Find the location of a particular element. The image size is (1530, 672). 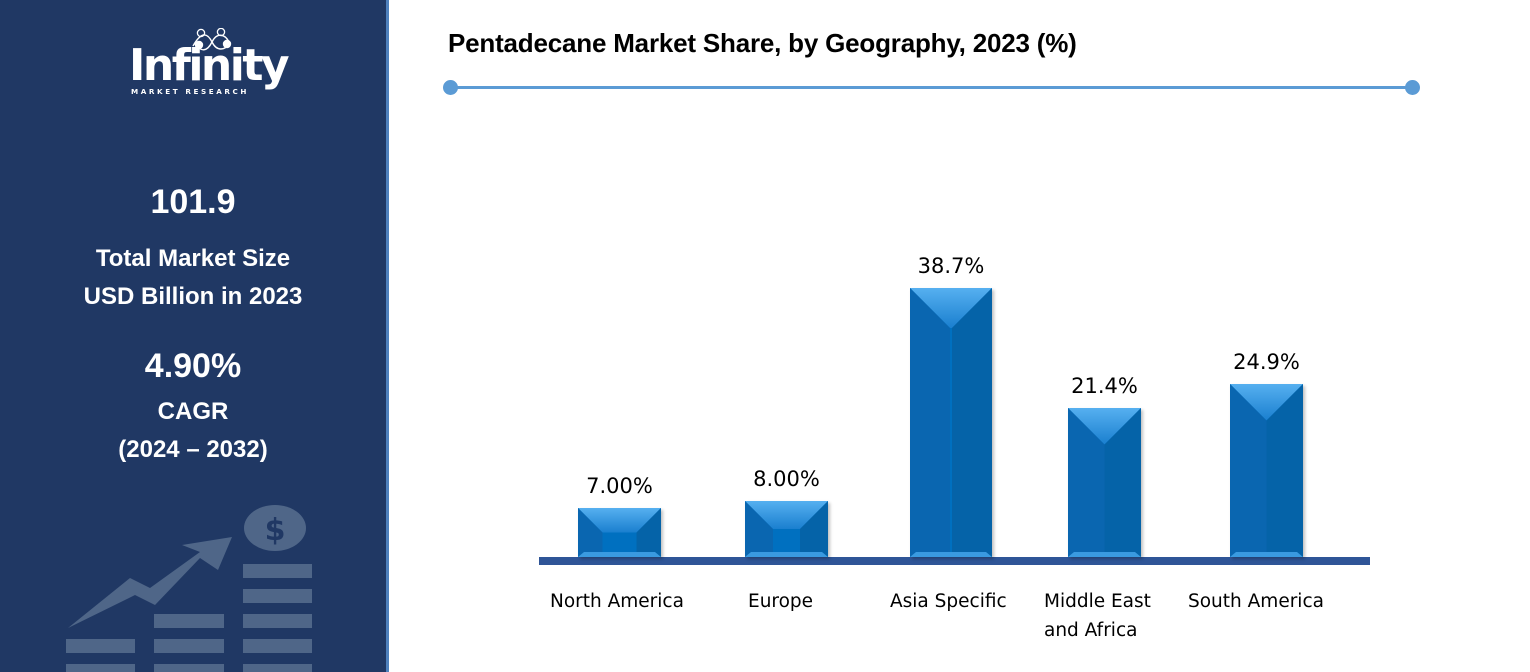

logo-wordmark: Infinity is located at coordinates (209, 65).